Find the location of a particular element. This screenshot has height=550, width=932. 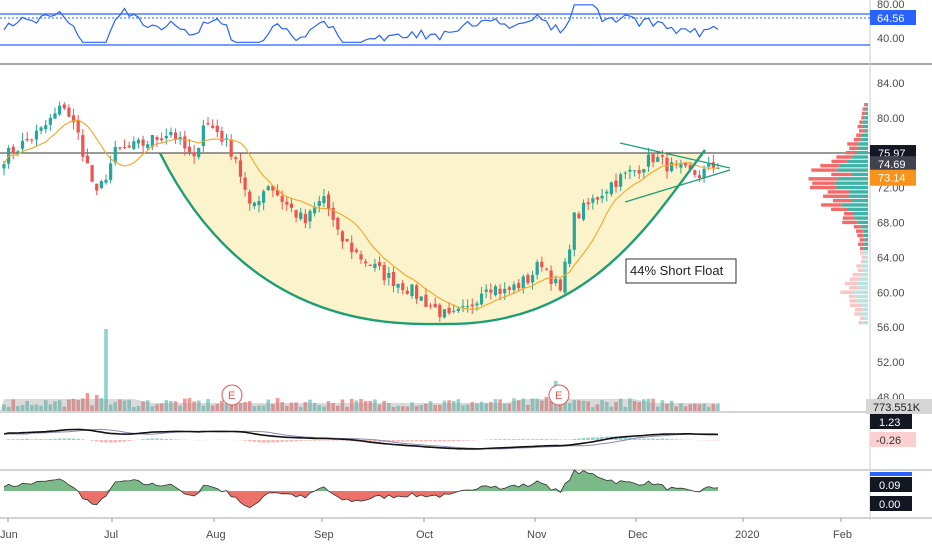

time-axis: Jun Jul Aug Sep Oct Nov Dec 2020 Feb is located at coordinates (426, 529).